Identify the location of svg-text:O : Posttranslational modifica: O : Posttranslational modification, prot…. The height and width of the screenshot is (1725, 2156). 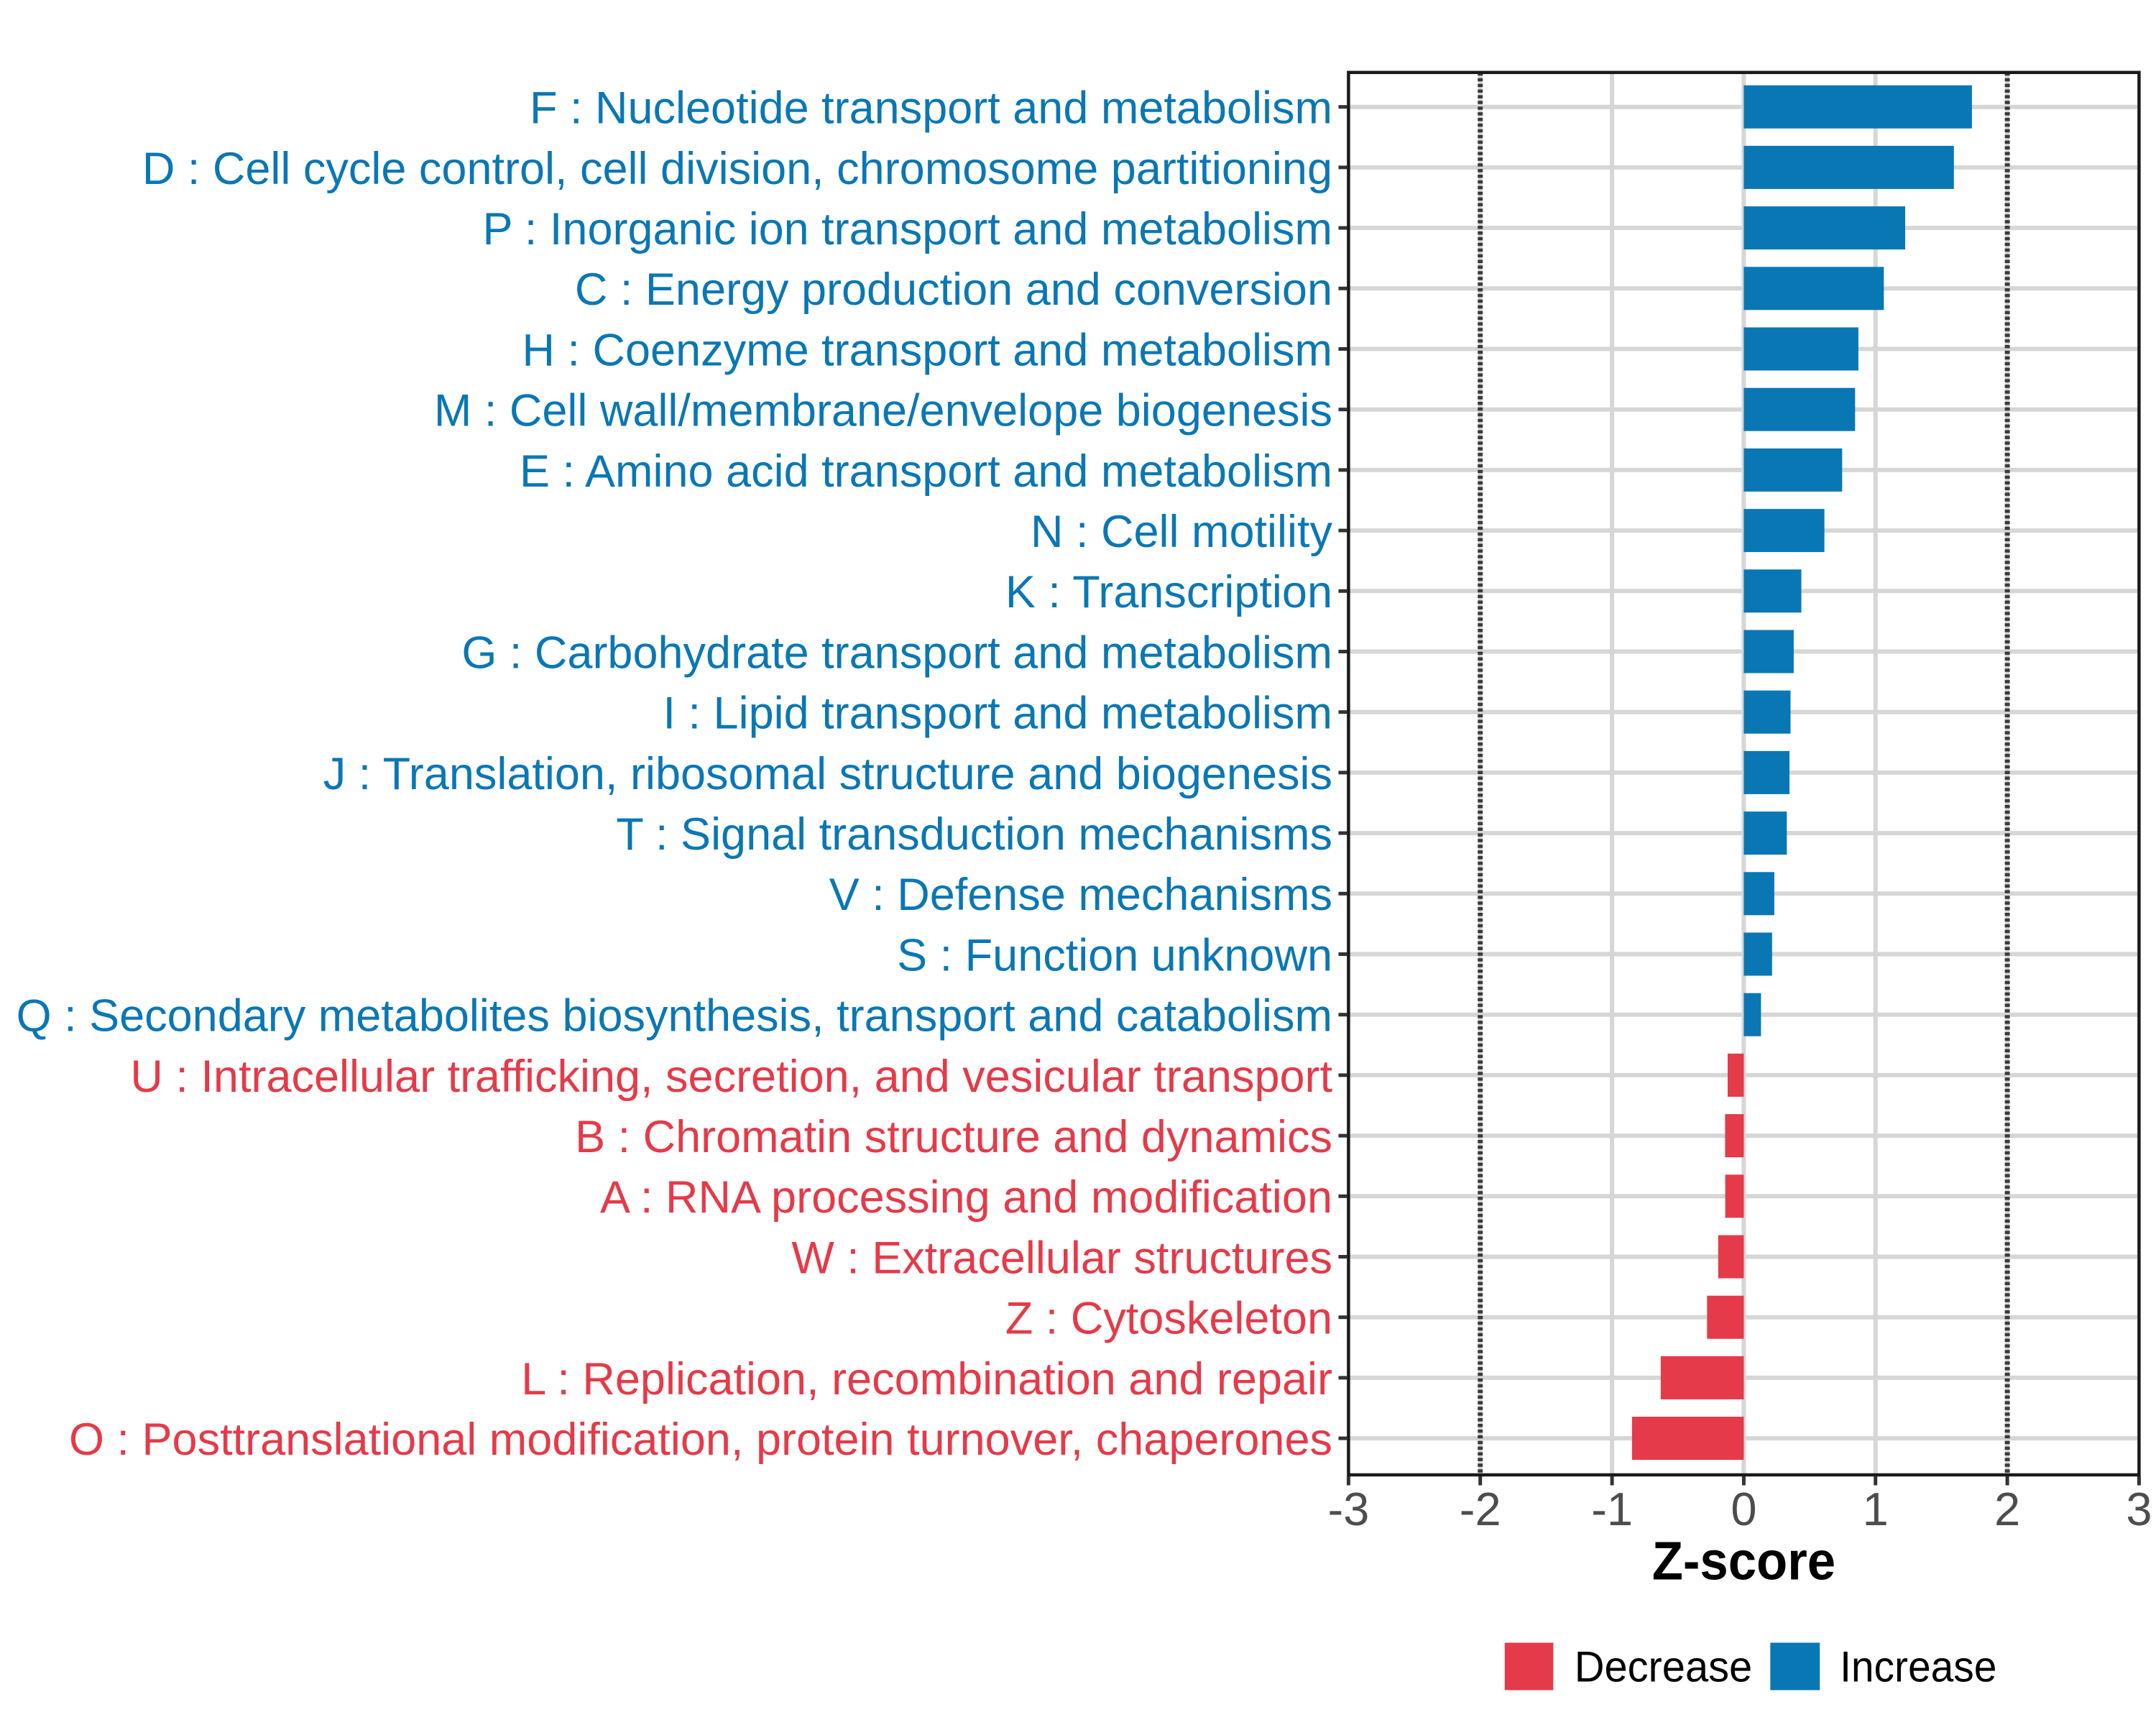
(700, 1439).